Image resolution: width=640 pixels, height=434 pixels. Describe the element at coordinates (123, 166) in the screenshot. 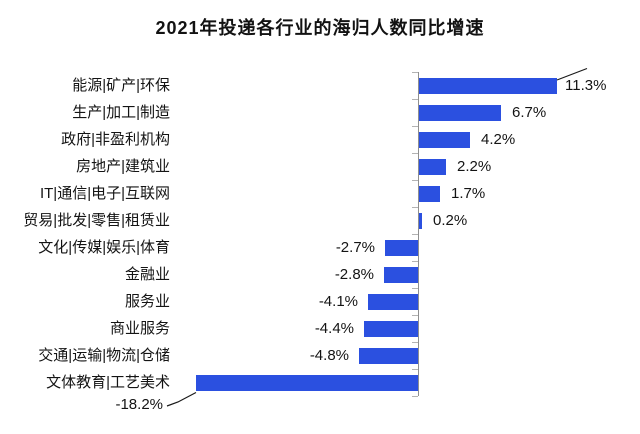

I see `category-label: 房地产|建筑业` at that location.